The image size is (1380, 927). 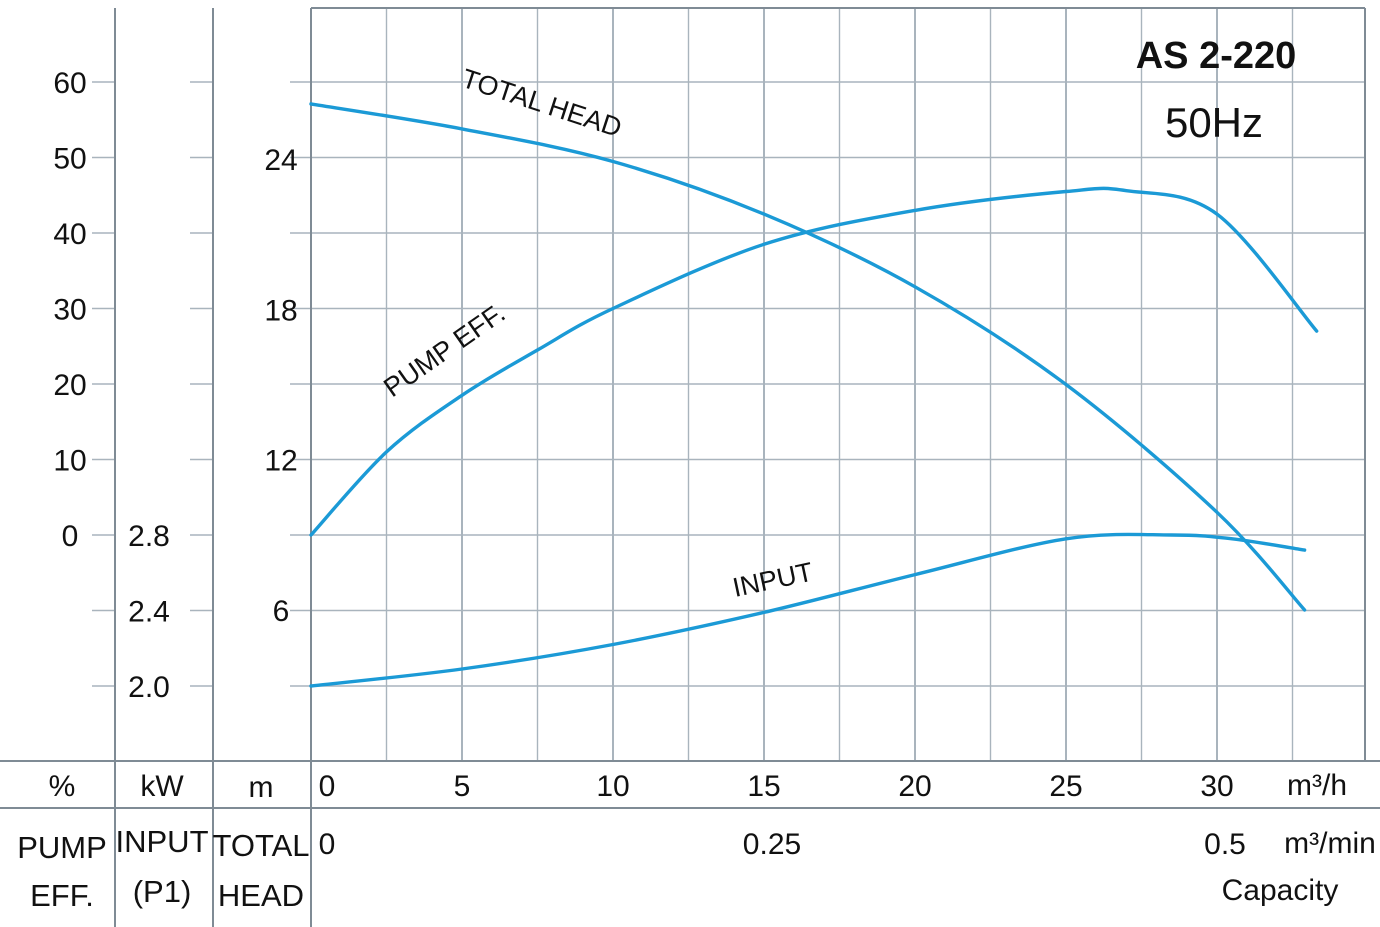 I want to click on input-unit: kW, so click(x=162, y=786).